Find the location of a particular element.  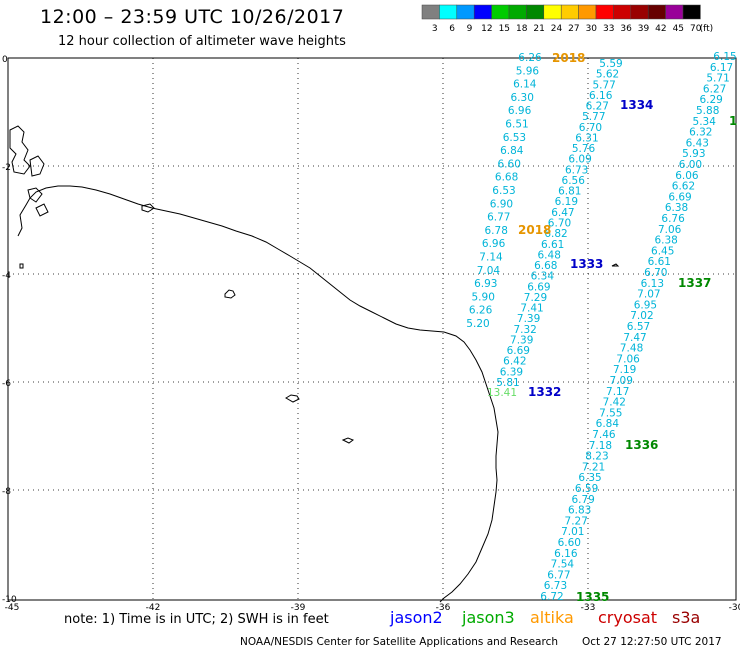

track-c-value: 6.27 is located at coordinates (714, 89).